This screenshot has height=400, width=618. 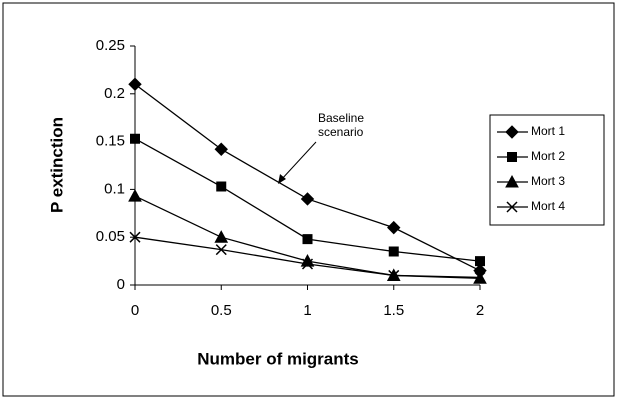 What do you see at coordinates (307, 310) in the screenshot?
I see `x-tick-label: 1` at bounding box center [307, 310].